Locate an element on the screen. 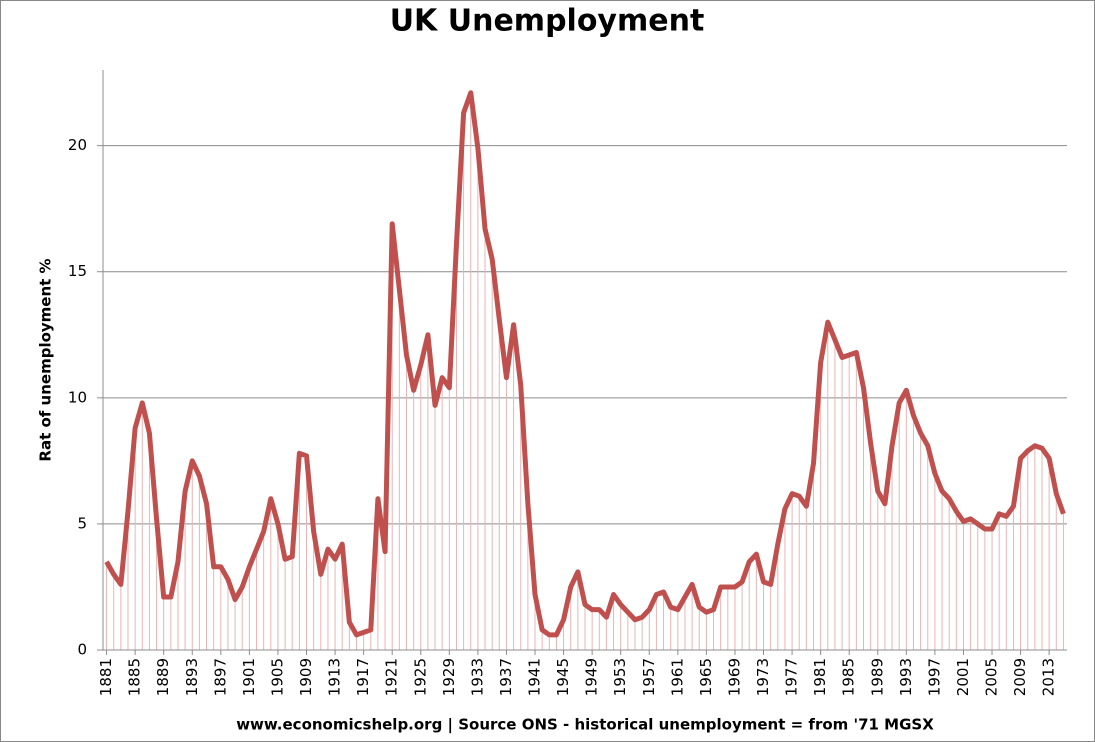 Image resolution: width=1095 pixels, height=742 pixels. x-tick-label: 2009 is located at coordinates (1020, 677).